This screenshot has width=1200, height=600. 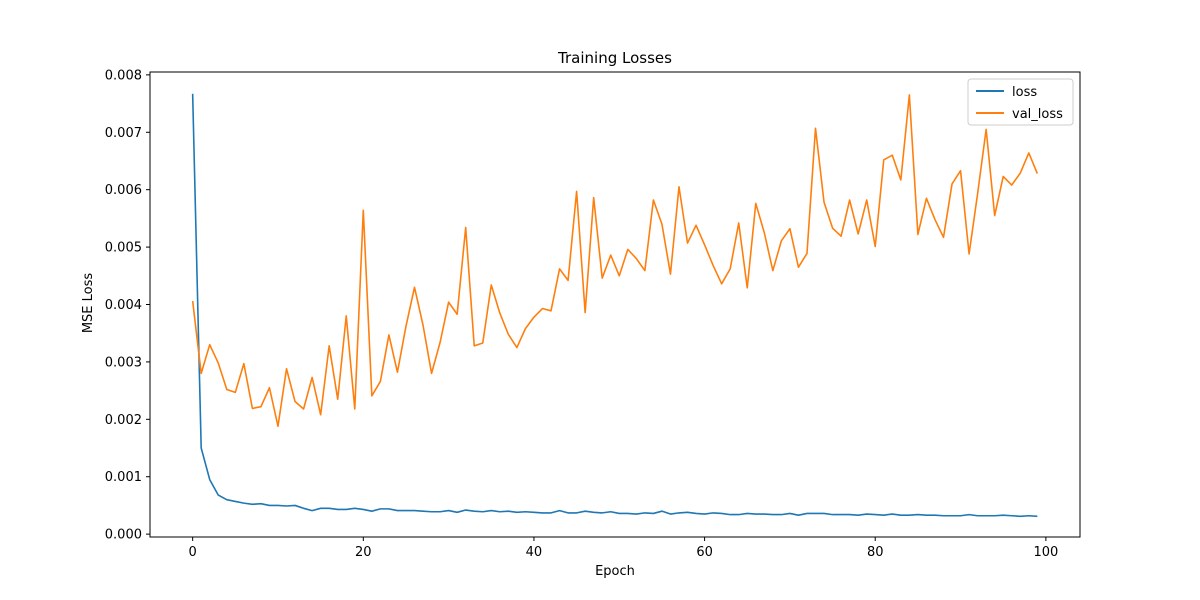 I want to click on x-tick-label: 0, so click(x=193, y=552).